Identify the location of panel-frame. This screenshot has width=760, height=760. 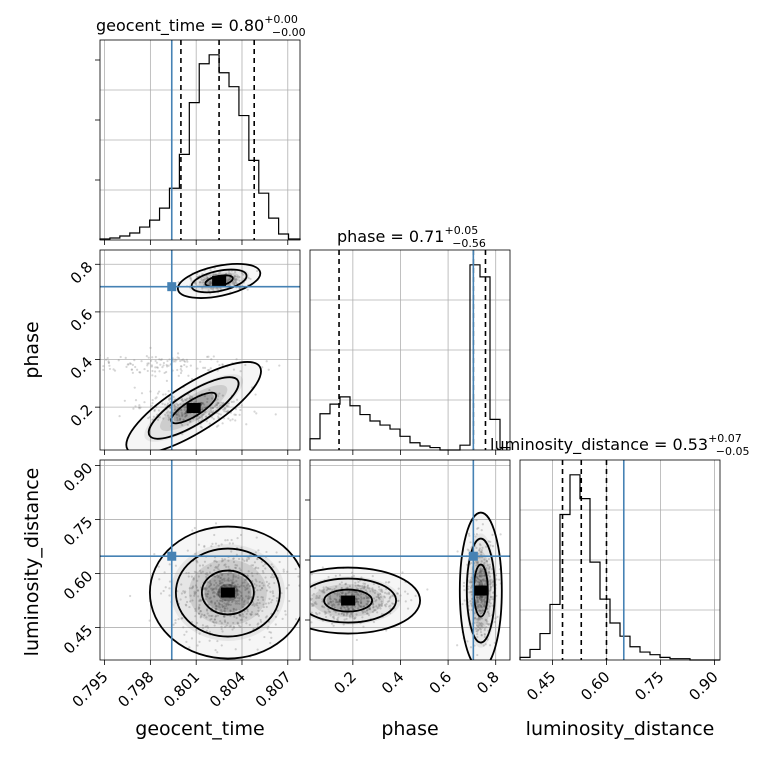
(410, 350).